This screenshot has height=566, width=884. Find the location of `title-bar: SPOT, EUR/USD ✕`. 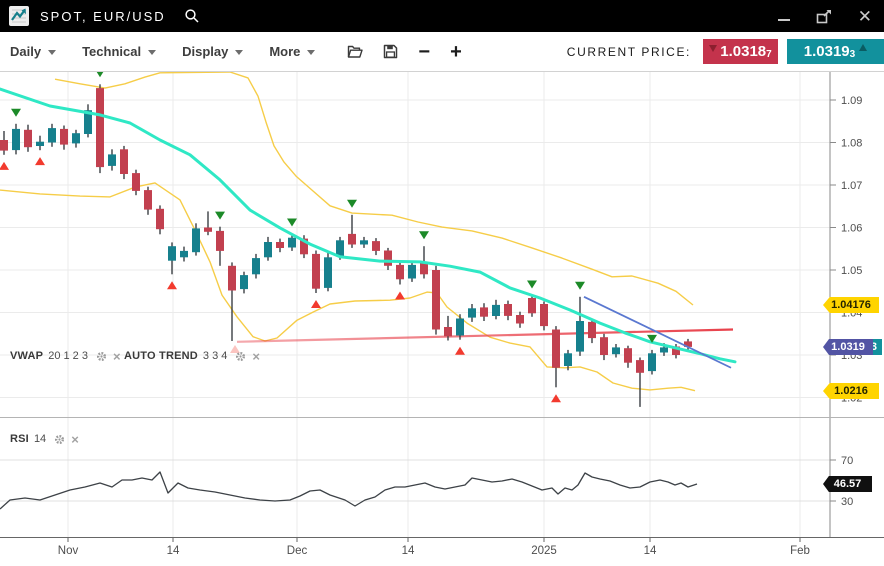

title-bar: SPOT, EUR/USD ✕ is located at coordinates (442, 16).